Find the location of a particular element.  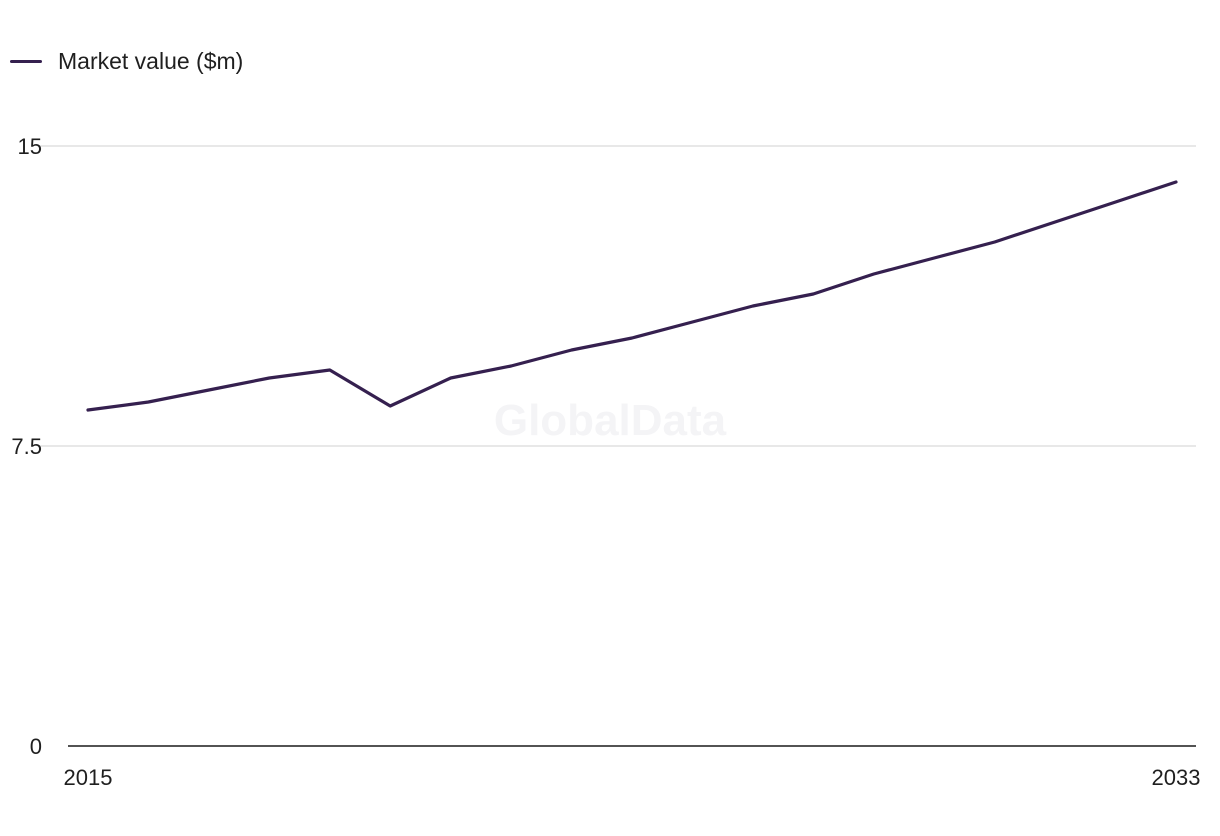

y-tick-label: 7.5 is located at coordinates (26, 446).